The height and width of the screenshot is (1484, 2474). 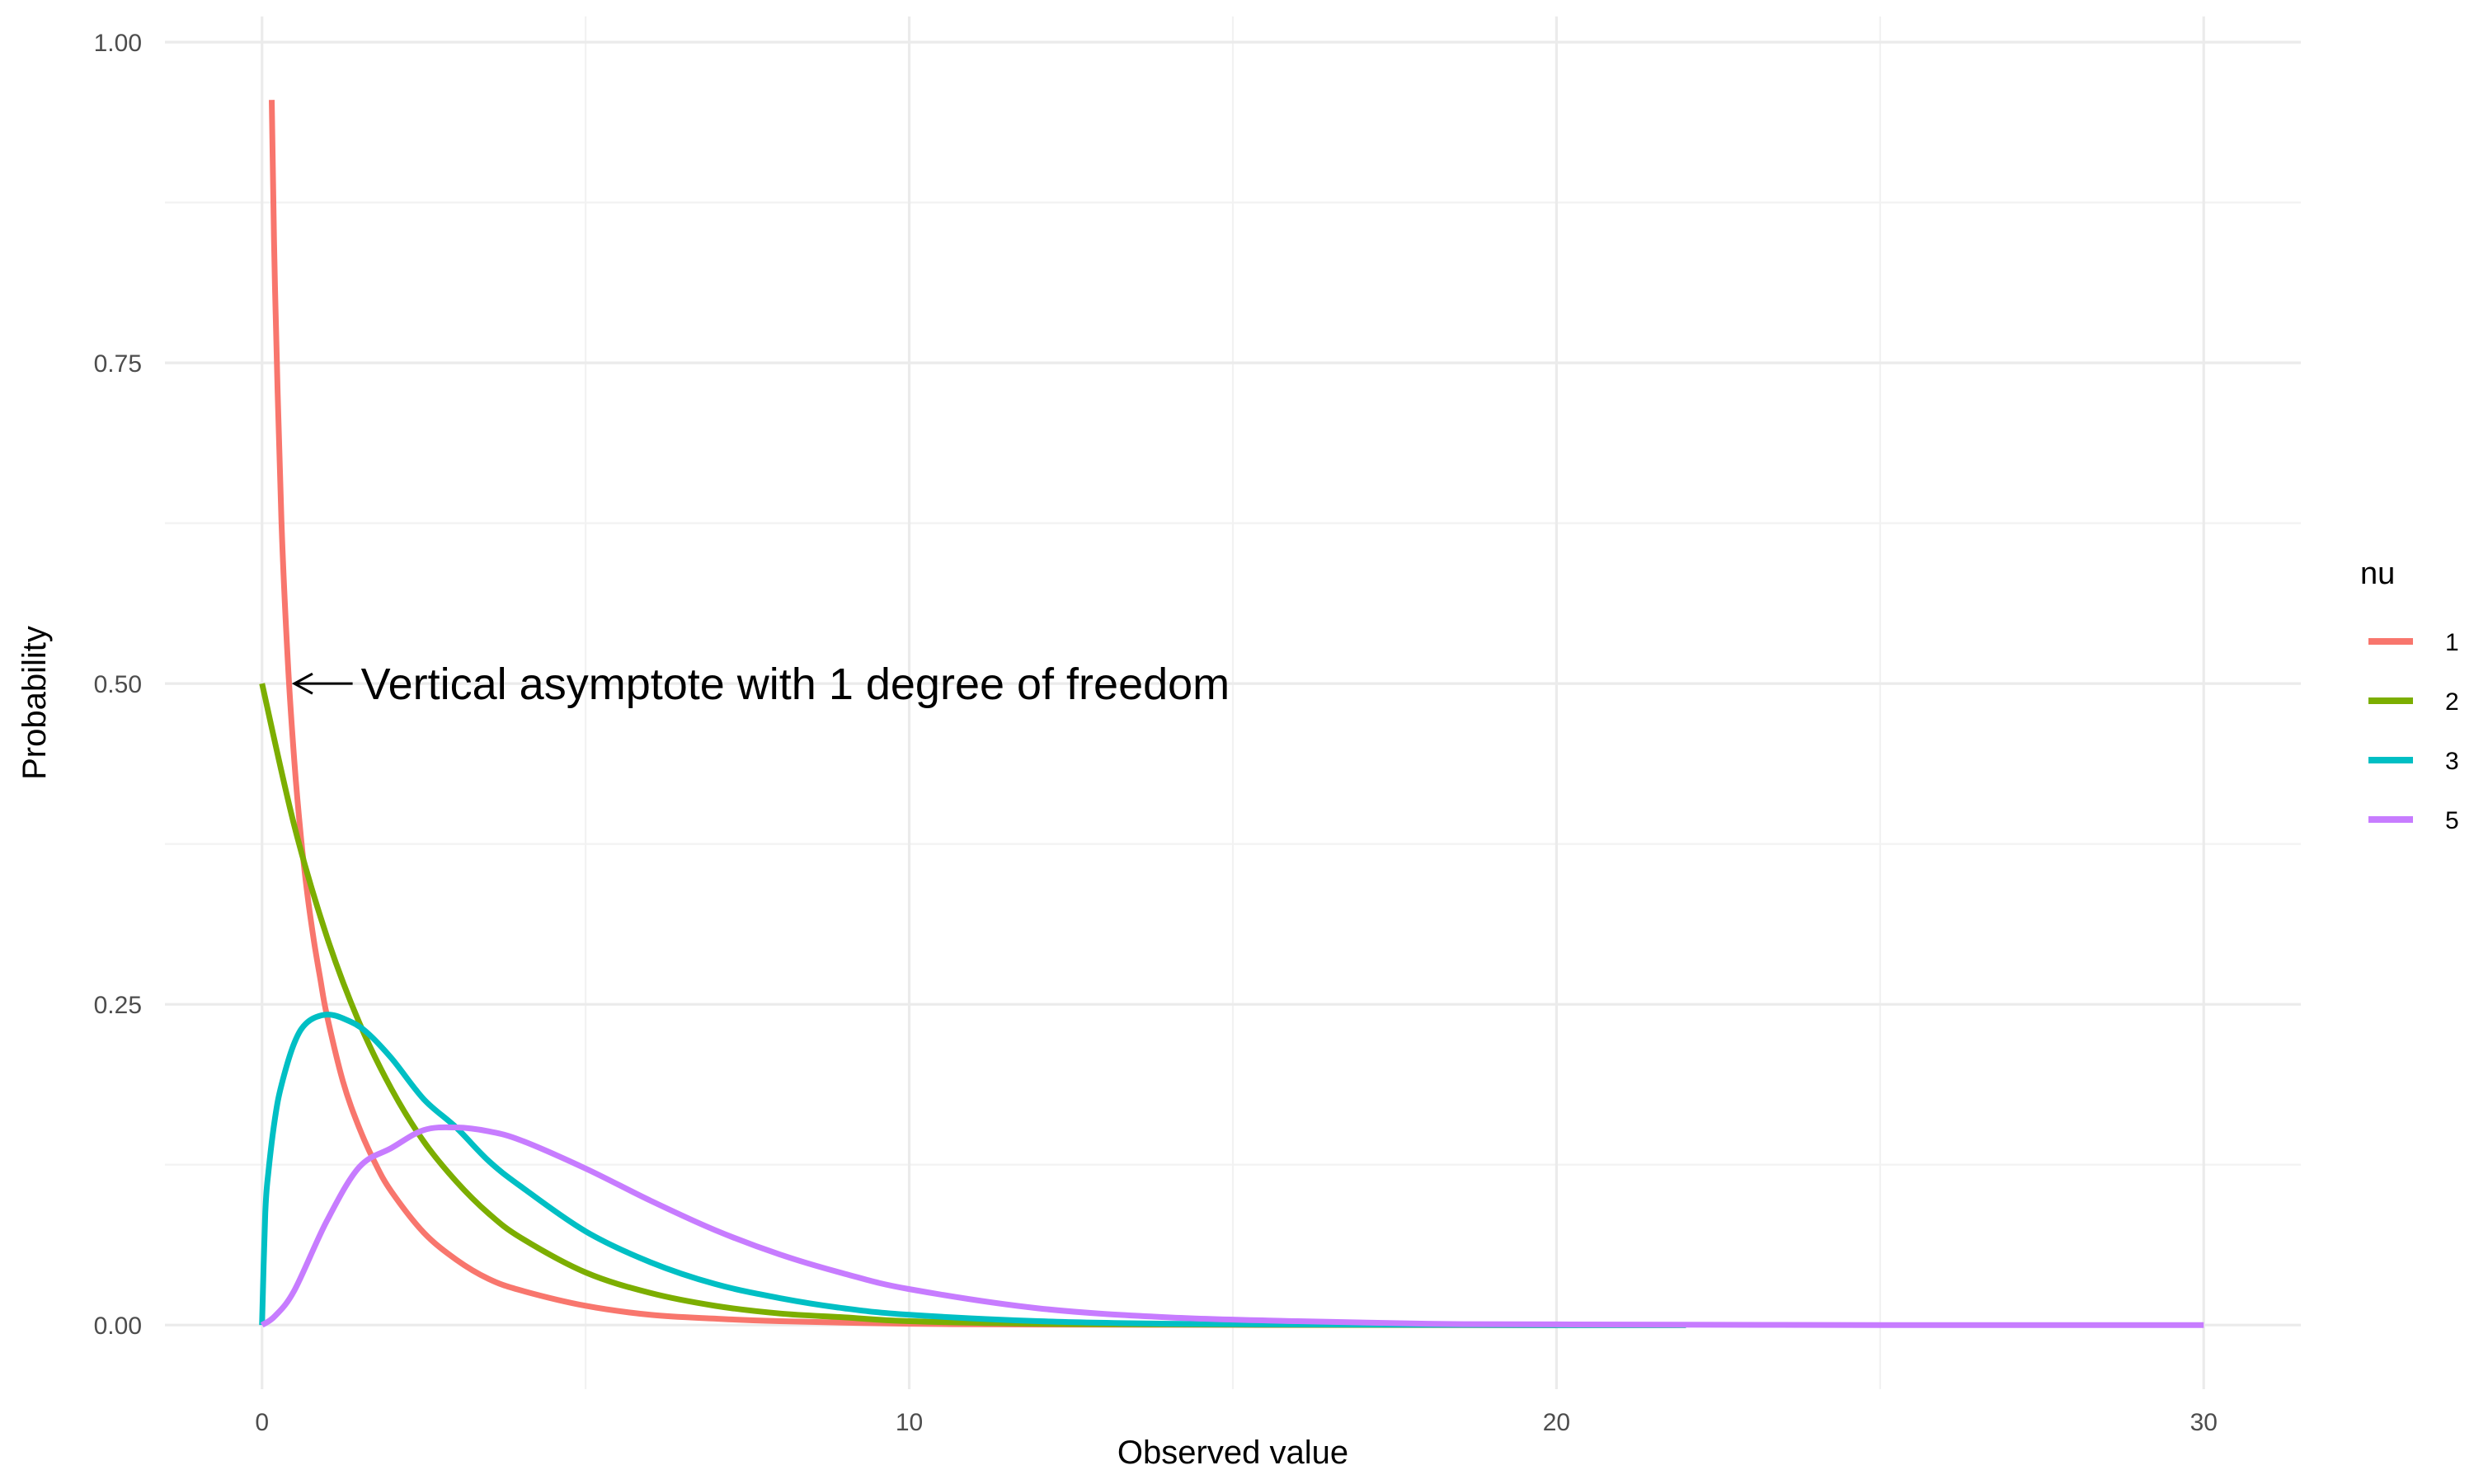 I want to click on legend-title: nu, so click(x=2377, y=573).